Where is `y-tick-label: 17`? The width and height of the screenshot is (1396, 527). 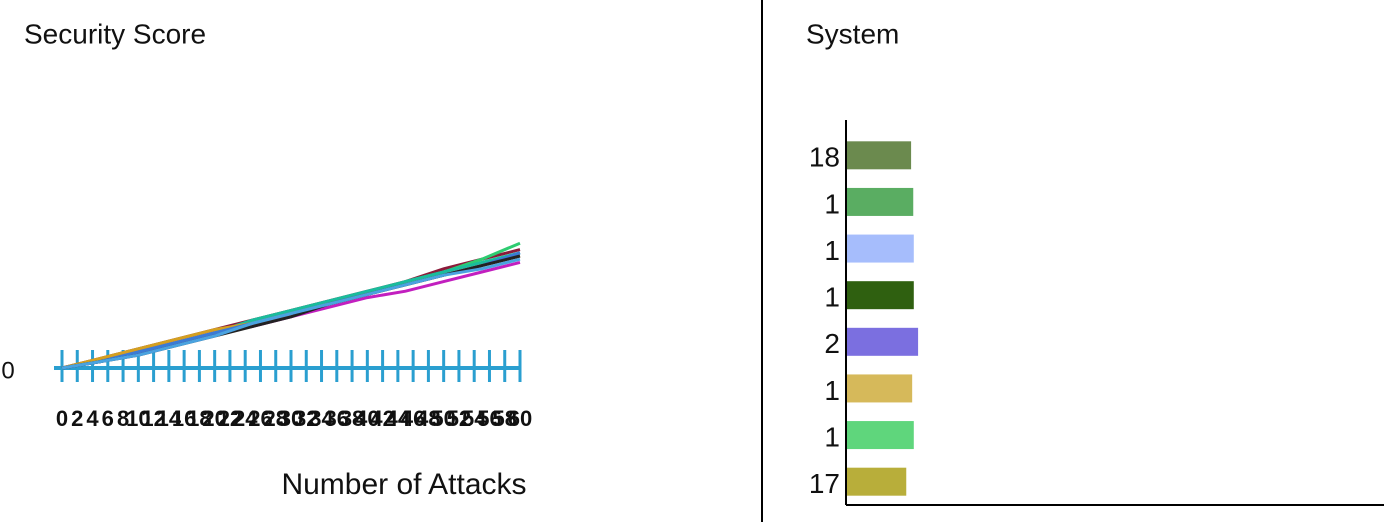 y-tick-label: 17 is located at coordinates (824, 483).